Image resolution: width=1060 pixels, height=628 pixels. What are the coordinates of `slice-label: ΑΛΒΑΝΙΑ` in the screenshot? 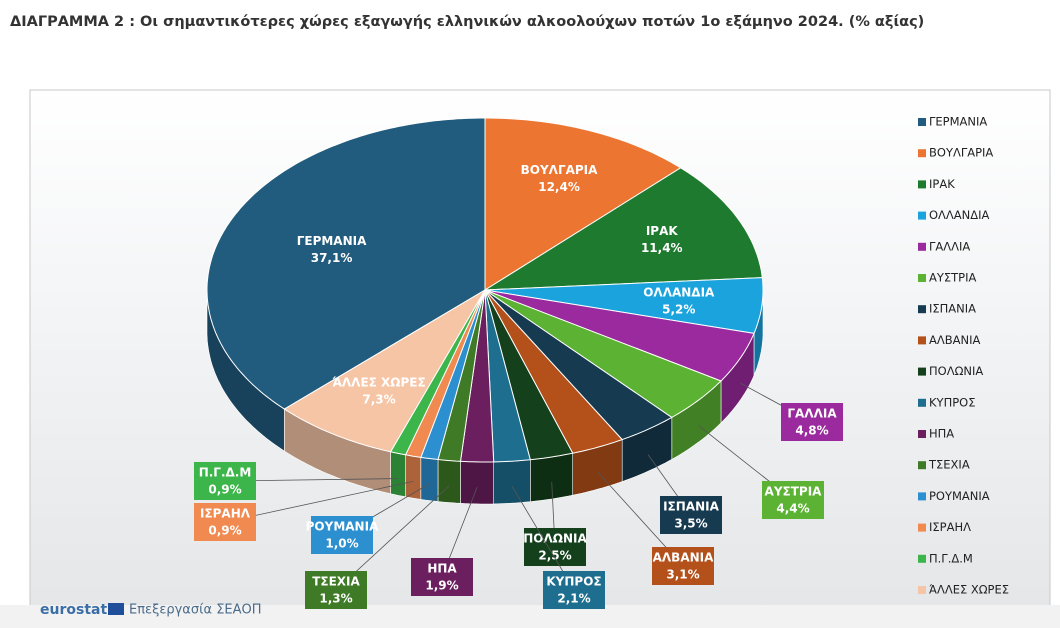 It's located at (684, 558).